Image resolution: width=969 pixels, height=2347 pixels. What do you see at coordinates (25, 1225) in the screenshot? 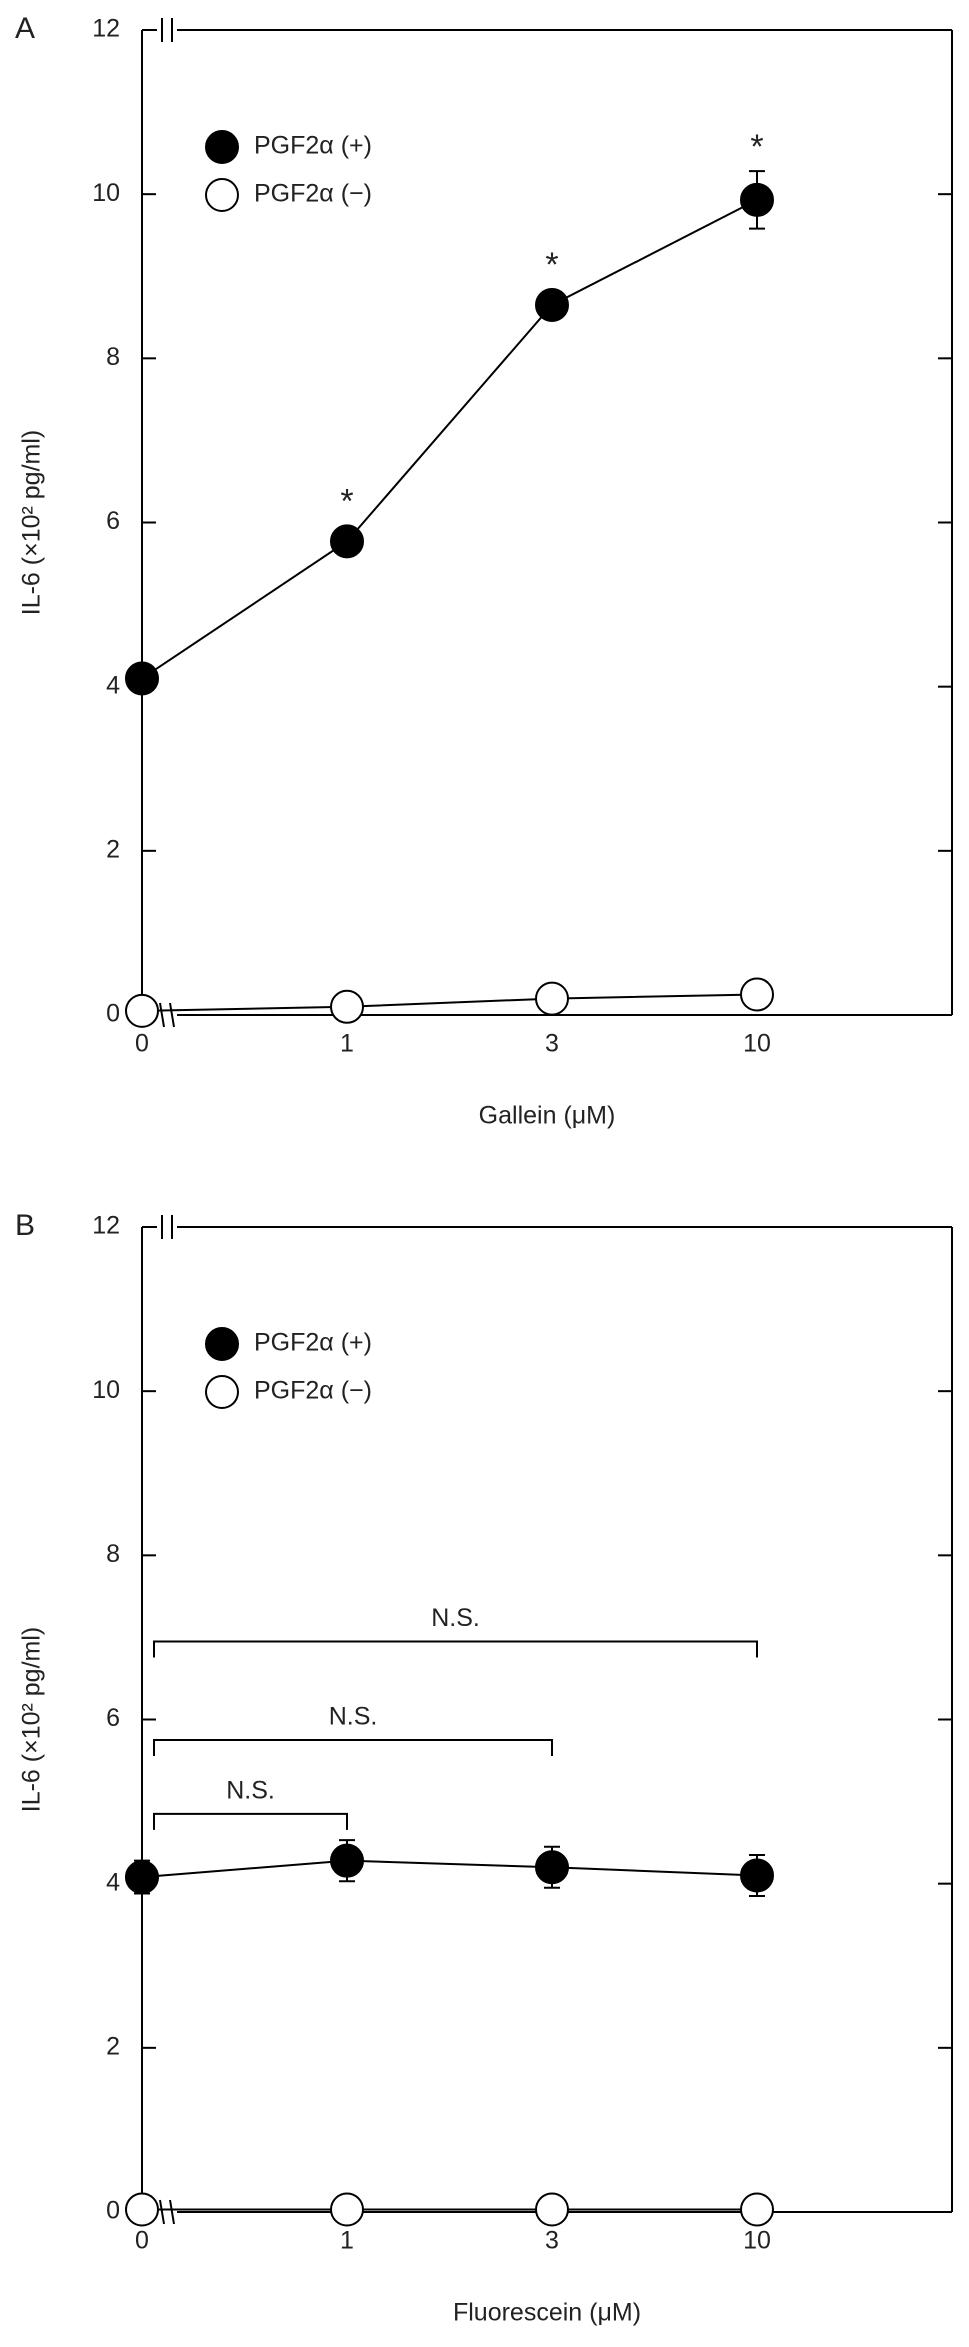
I see `panel-label: B` at bounding box center [25, 1225].